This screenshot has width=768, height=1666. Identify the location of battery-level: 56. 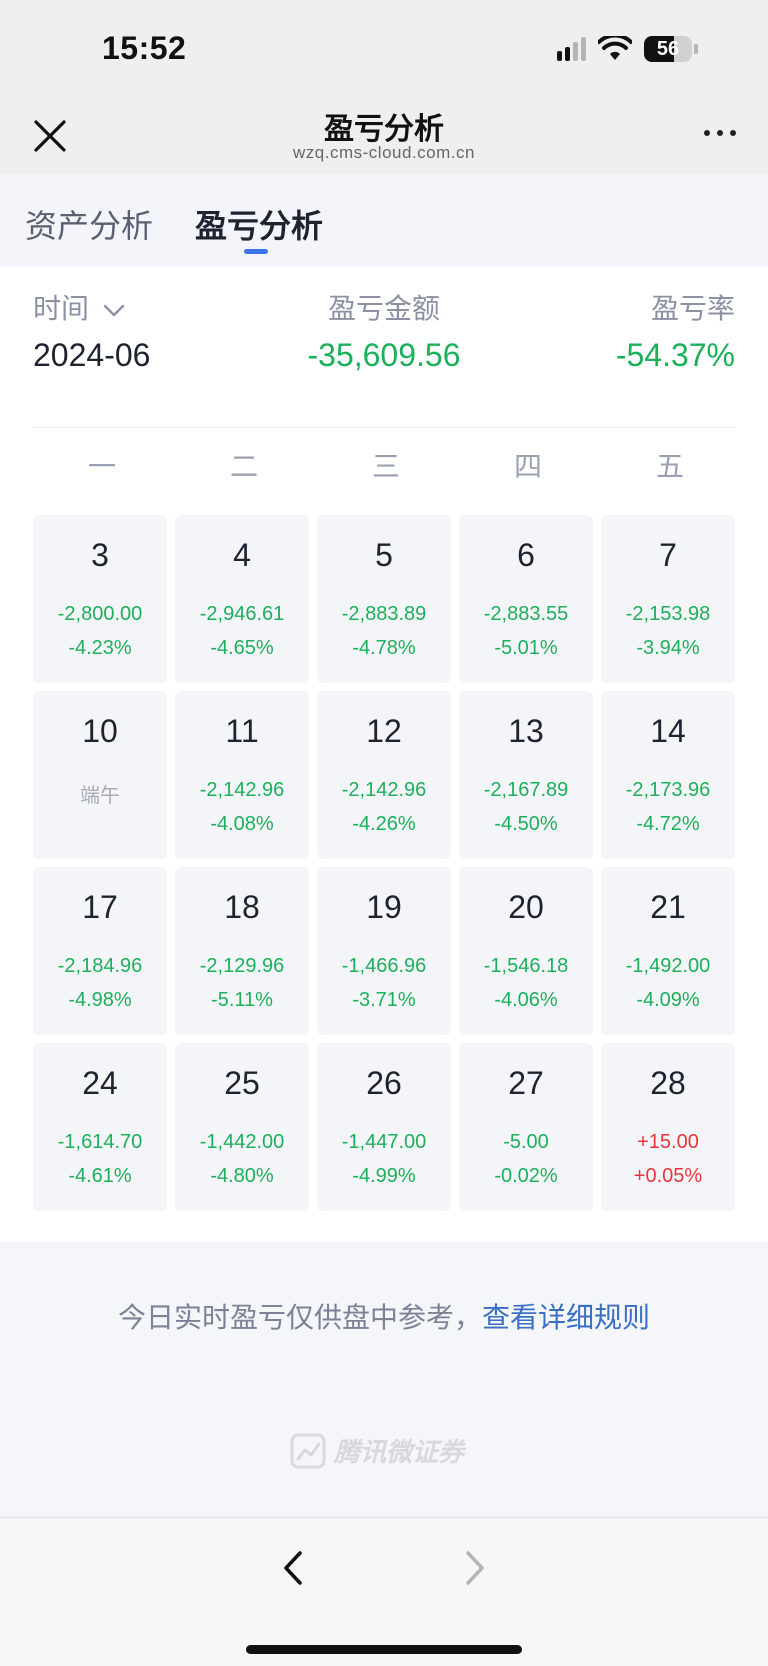
(668, 48).